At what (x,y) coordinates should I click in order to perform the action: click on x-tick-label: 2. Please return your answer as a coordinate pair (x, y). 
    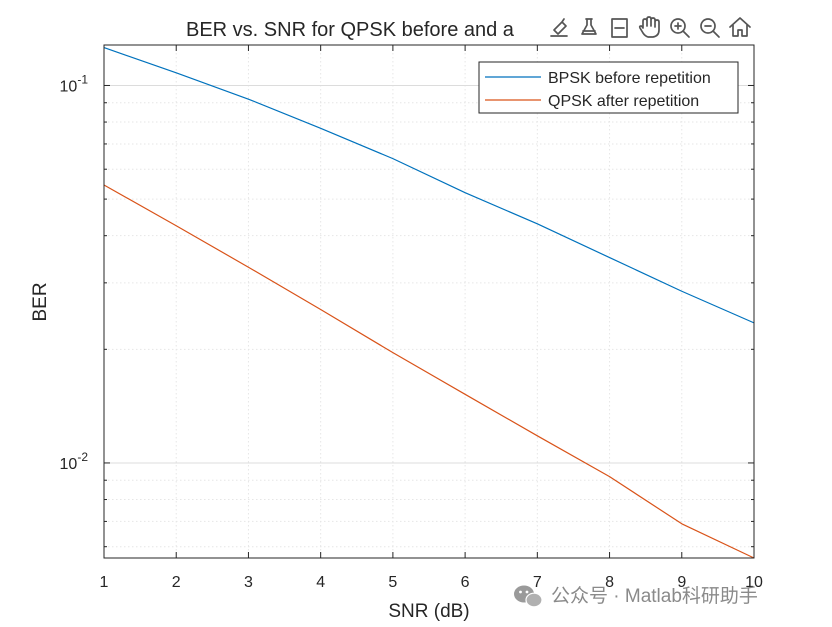
    Looking at the image, I should click on (176, 582).